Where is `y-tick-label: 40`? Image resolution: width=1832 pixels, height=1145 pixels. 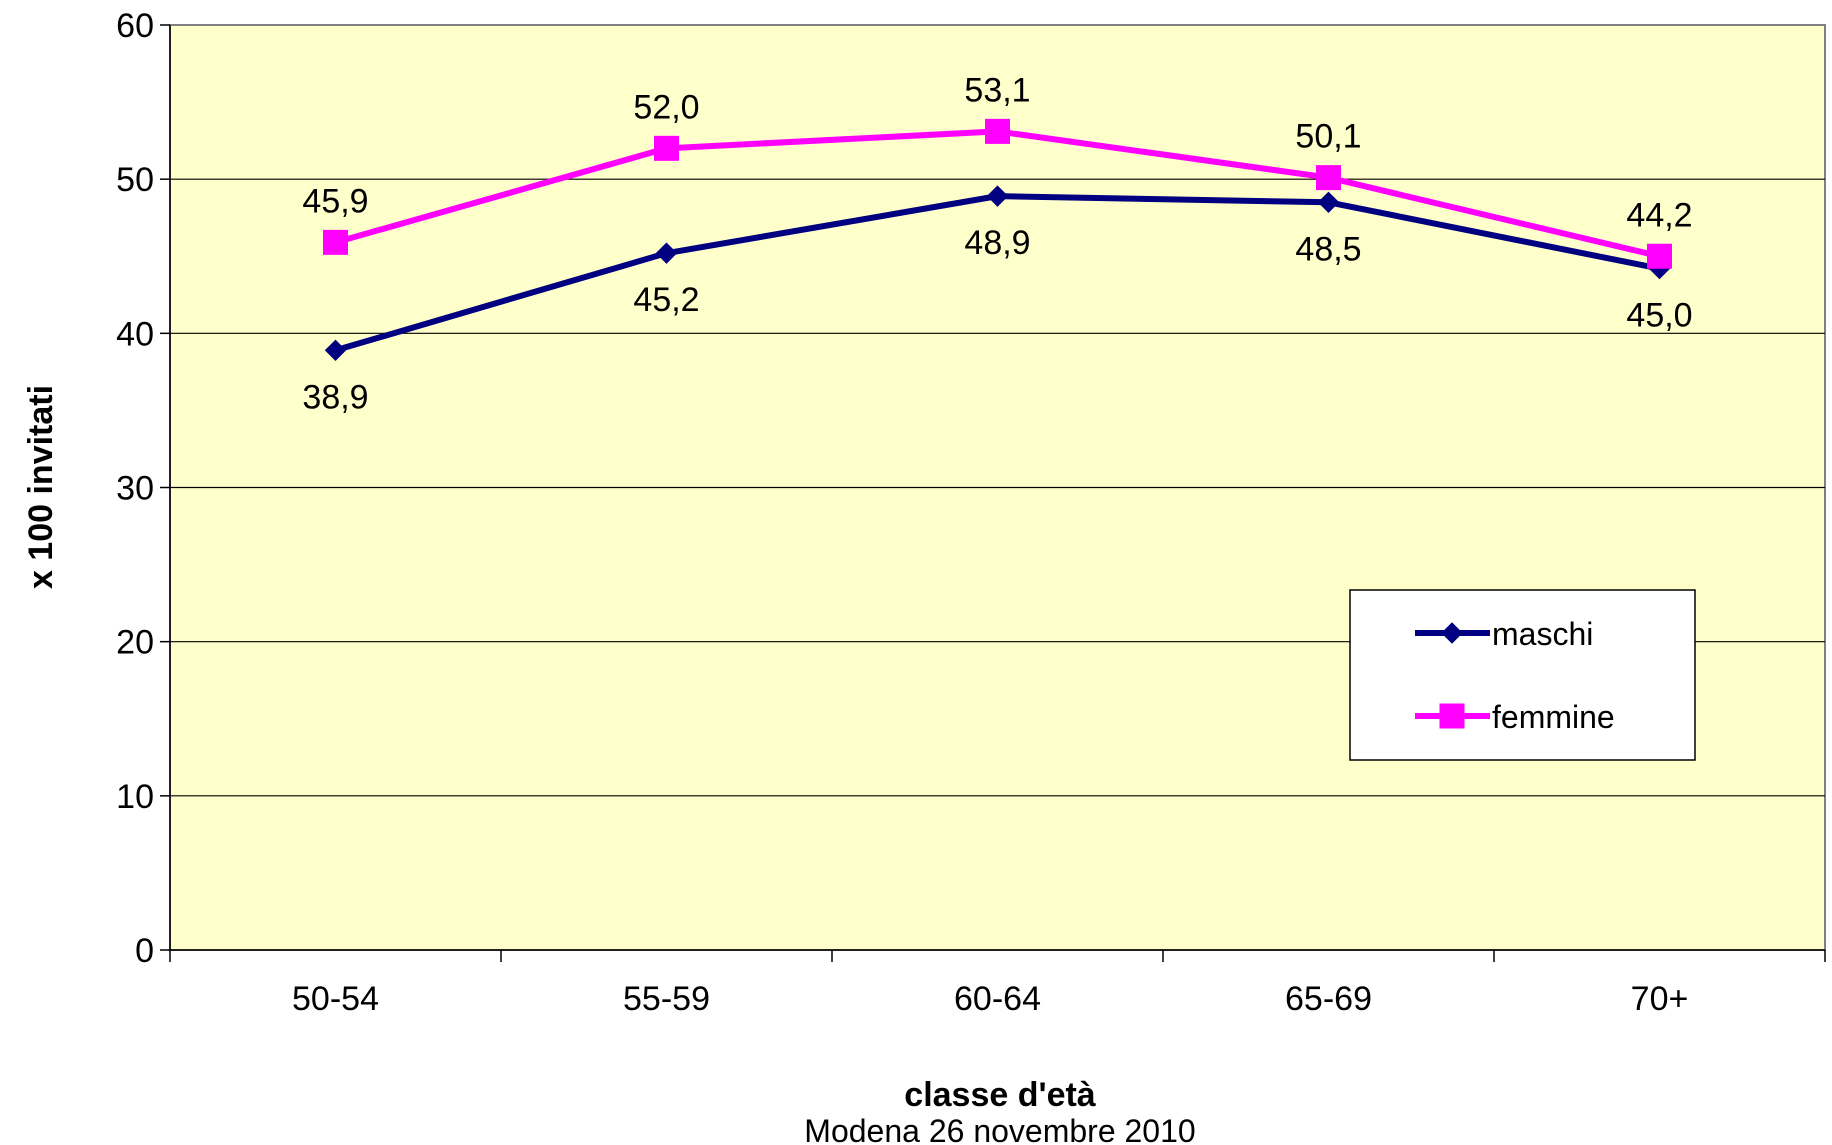
y-tick-label: 40 is located at coordinates (135, 334).